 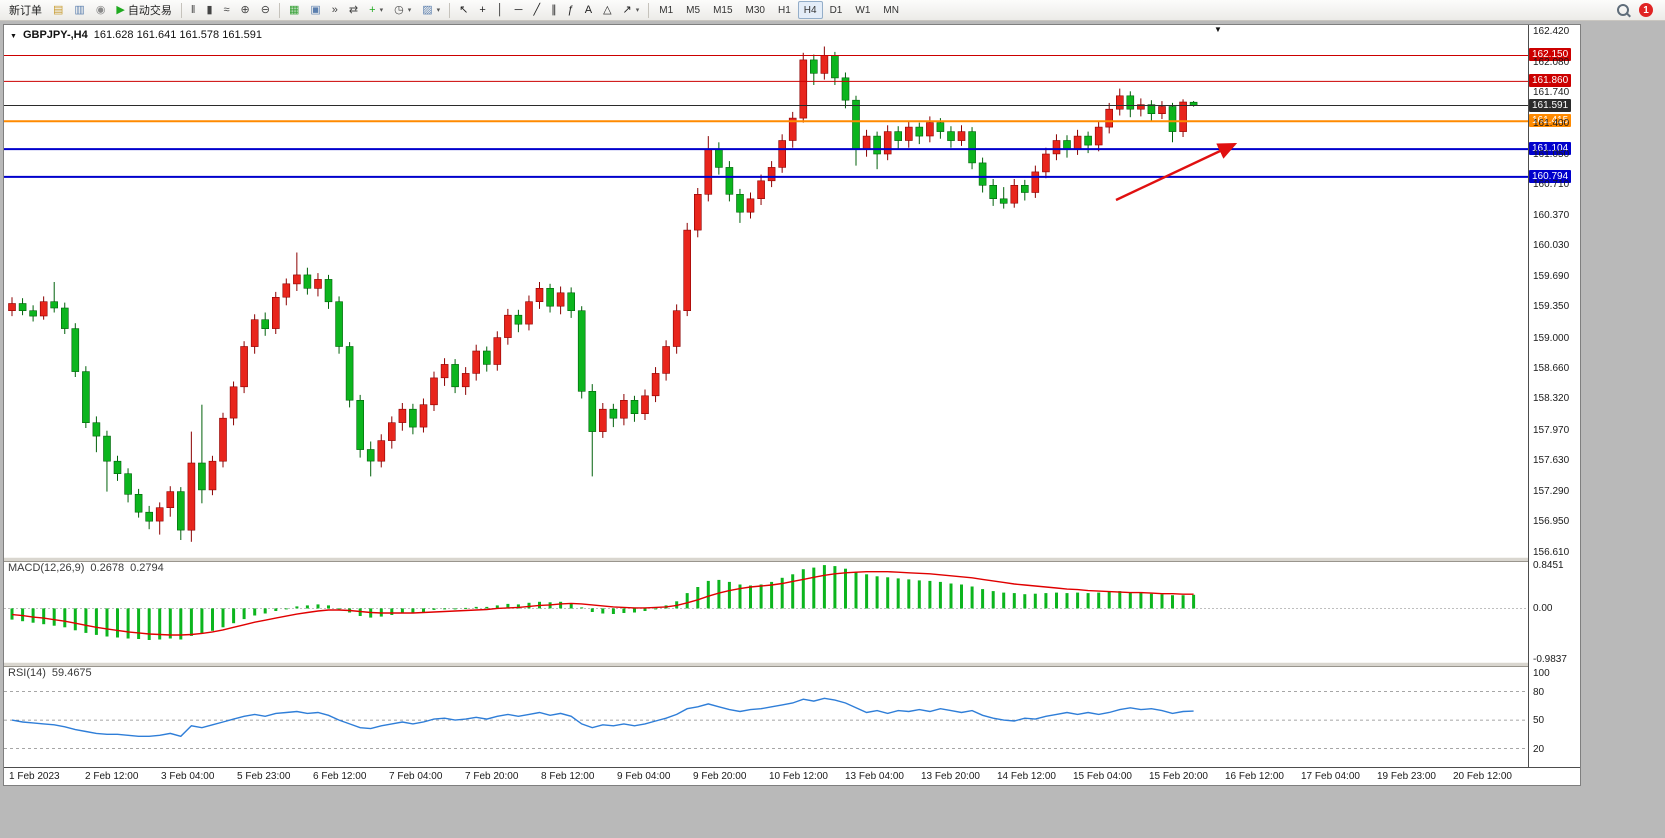 I want to click on time-axis-label: 15 Feb 20:00, so click(x=1178, y=776).